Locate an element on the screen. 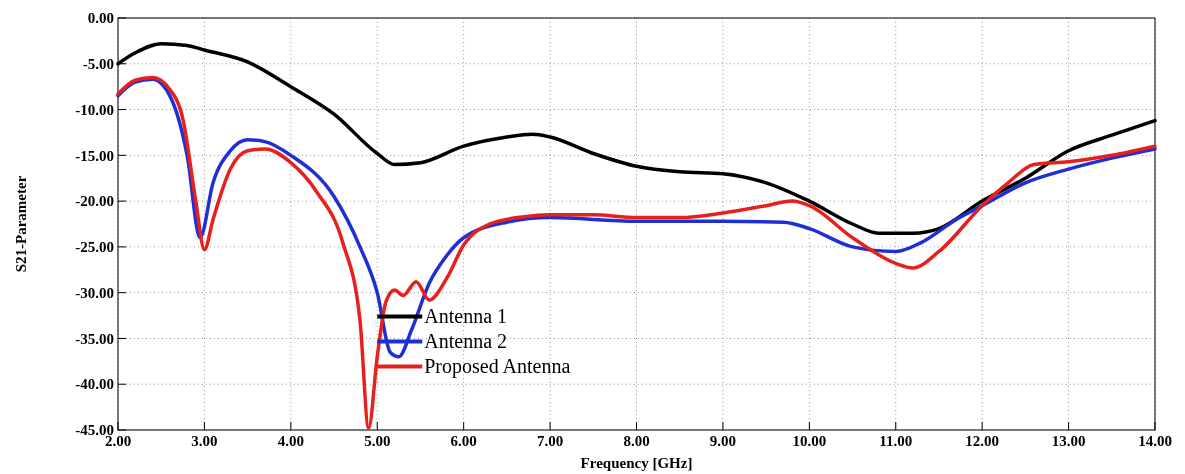 This screenshot has width=1185, height=474. x-tick-label: 14.00 is located at coordinates (1155, 441).